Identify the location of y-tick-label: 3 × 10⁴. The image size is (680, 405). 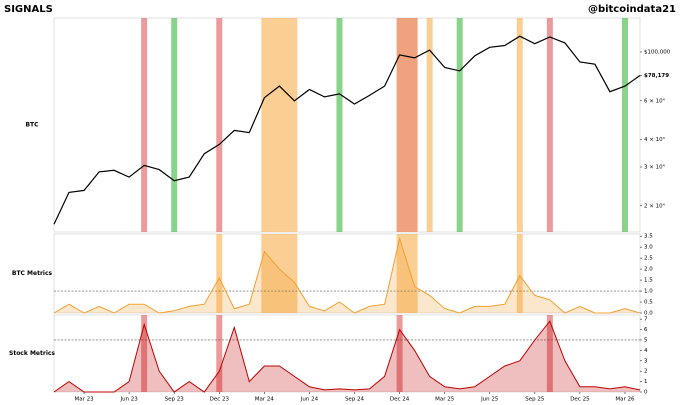
(655, 167).